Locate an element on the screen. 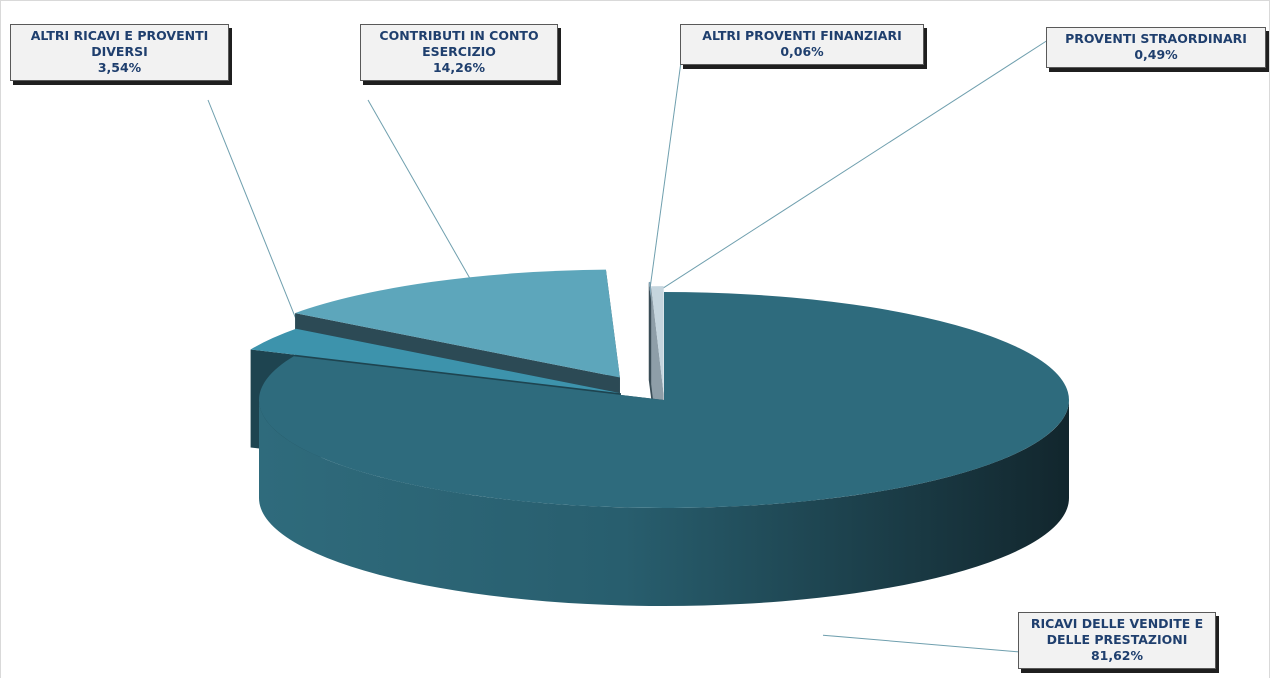 The width and height of the screenshot is (1270, 678). leader-line-altri-proventi-finanziari is located at coordinates (667, 163).